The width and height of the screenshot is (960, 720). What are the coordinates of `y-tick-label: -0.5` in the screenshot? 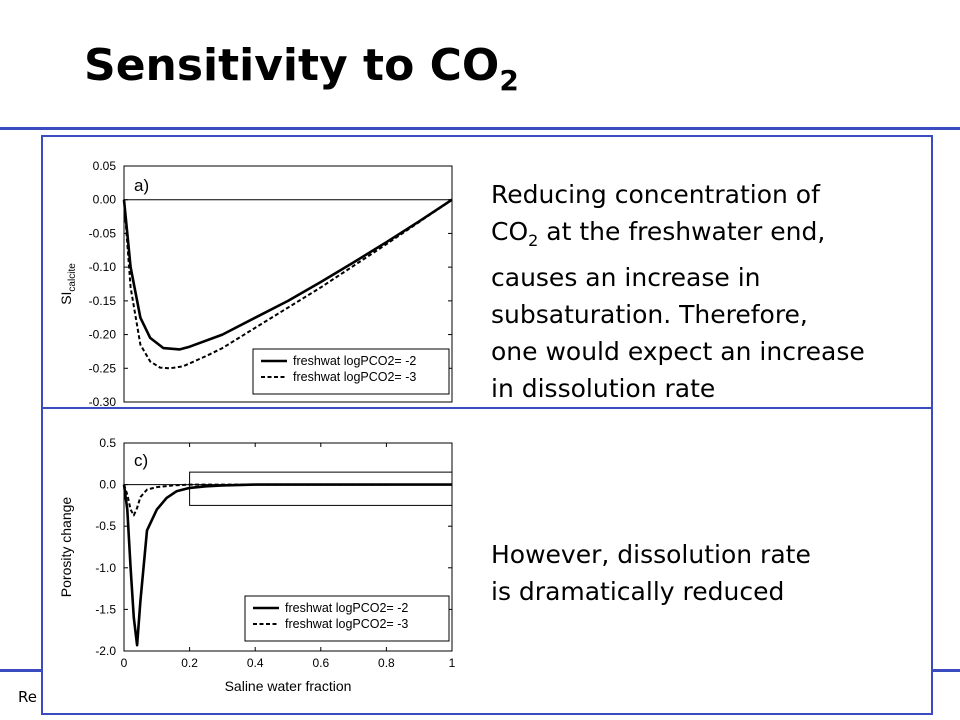 It's located at (105, 526).